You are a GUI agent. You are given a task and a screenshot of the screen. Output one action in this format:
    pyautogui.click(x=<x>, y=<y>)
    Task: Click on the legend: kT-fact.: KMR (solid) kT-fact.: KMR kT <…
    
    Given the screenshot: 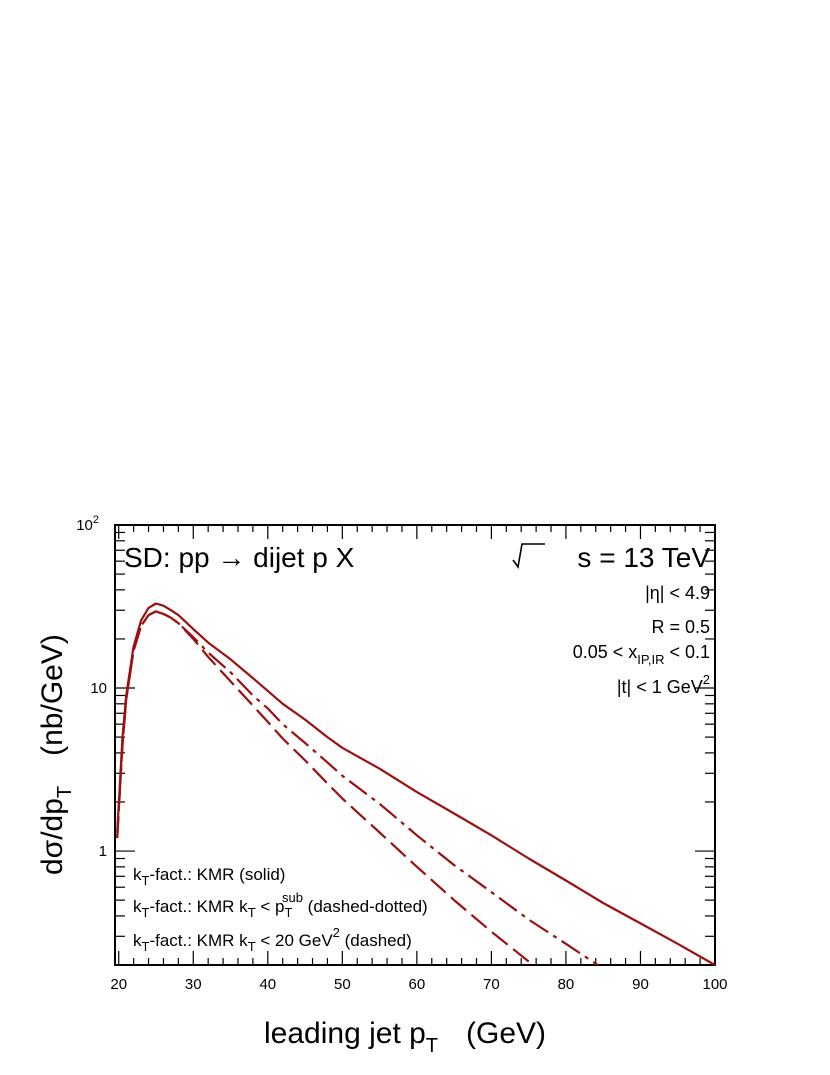 What is the action you would take?
    pyautogui.click(x=280, y=909)
    